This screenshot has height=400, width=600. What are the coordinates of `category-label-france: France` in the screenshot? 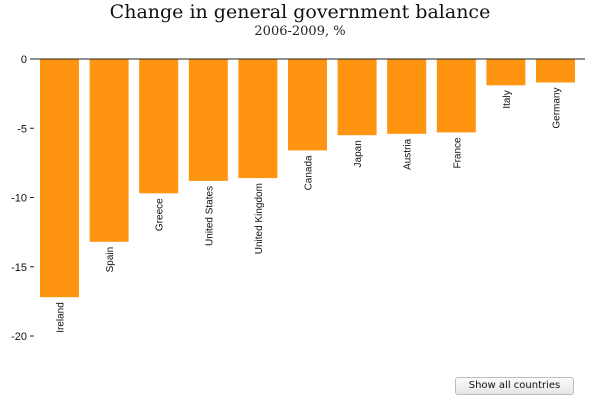 It's located at (457, 153).